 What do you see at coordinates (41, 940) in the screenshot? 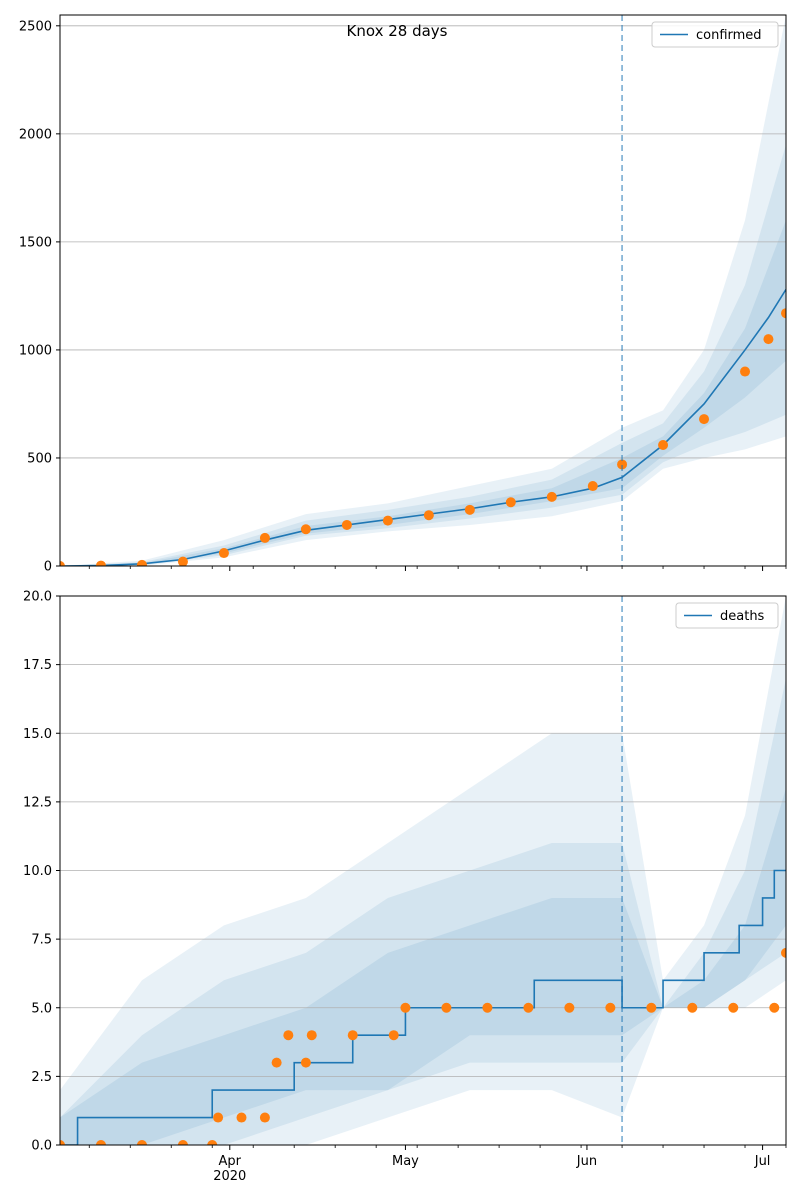
I see `y-tick-label: 7.5` at bounding box center [41, 940].